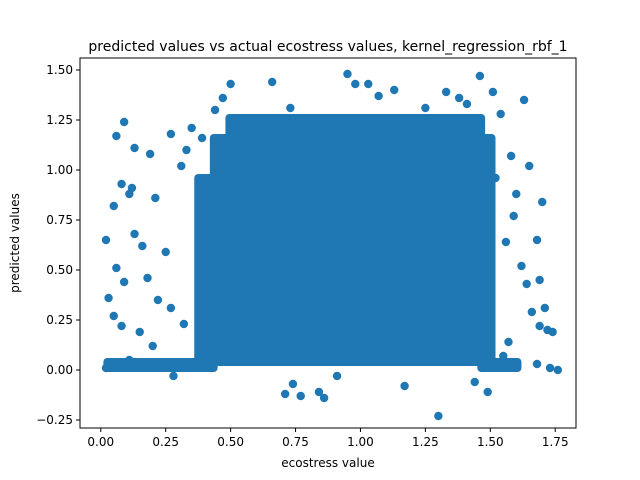 The height and width of the screenshot is (480, 640). I want to click on x-tick-label: 1.25, so click(425, 442).